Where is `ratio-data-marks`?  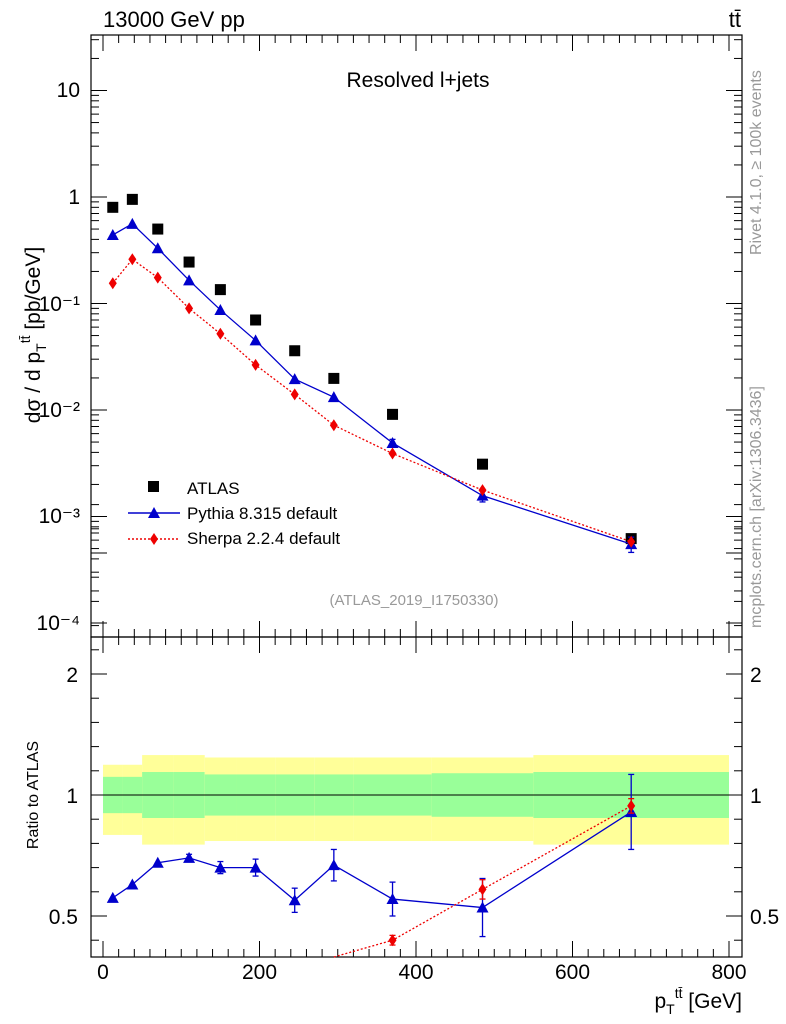
ratio-data-marks is located at coordinates (372, 865).